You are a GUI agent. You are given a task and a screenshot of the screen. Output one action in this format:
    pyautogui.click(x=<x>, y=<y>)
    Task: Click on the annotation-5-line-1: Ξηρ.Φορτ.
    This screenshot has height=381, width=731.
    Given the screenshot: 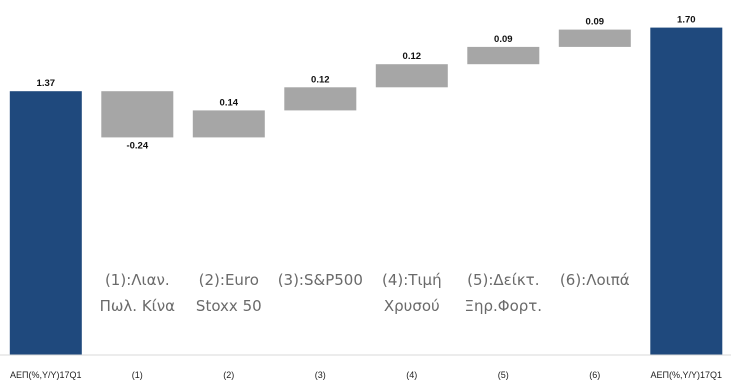 What is the action you would take?
    pyautogui.click(x=504, y=306)
    